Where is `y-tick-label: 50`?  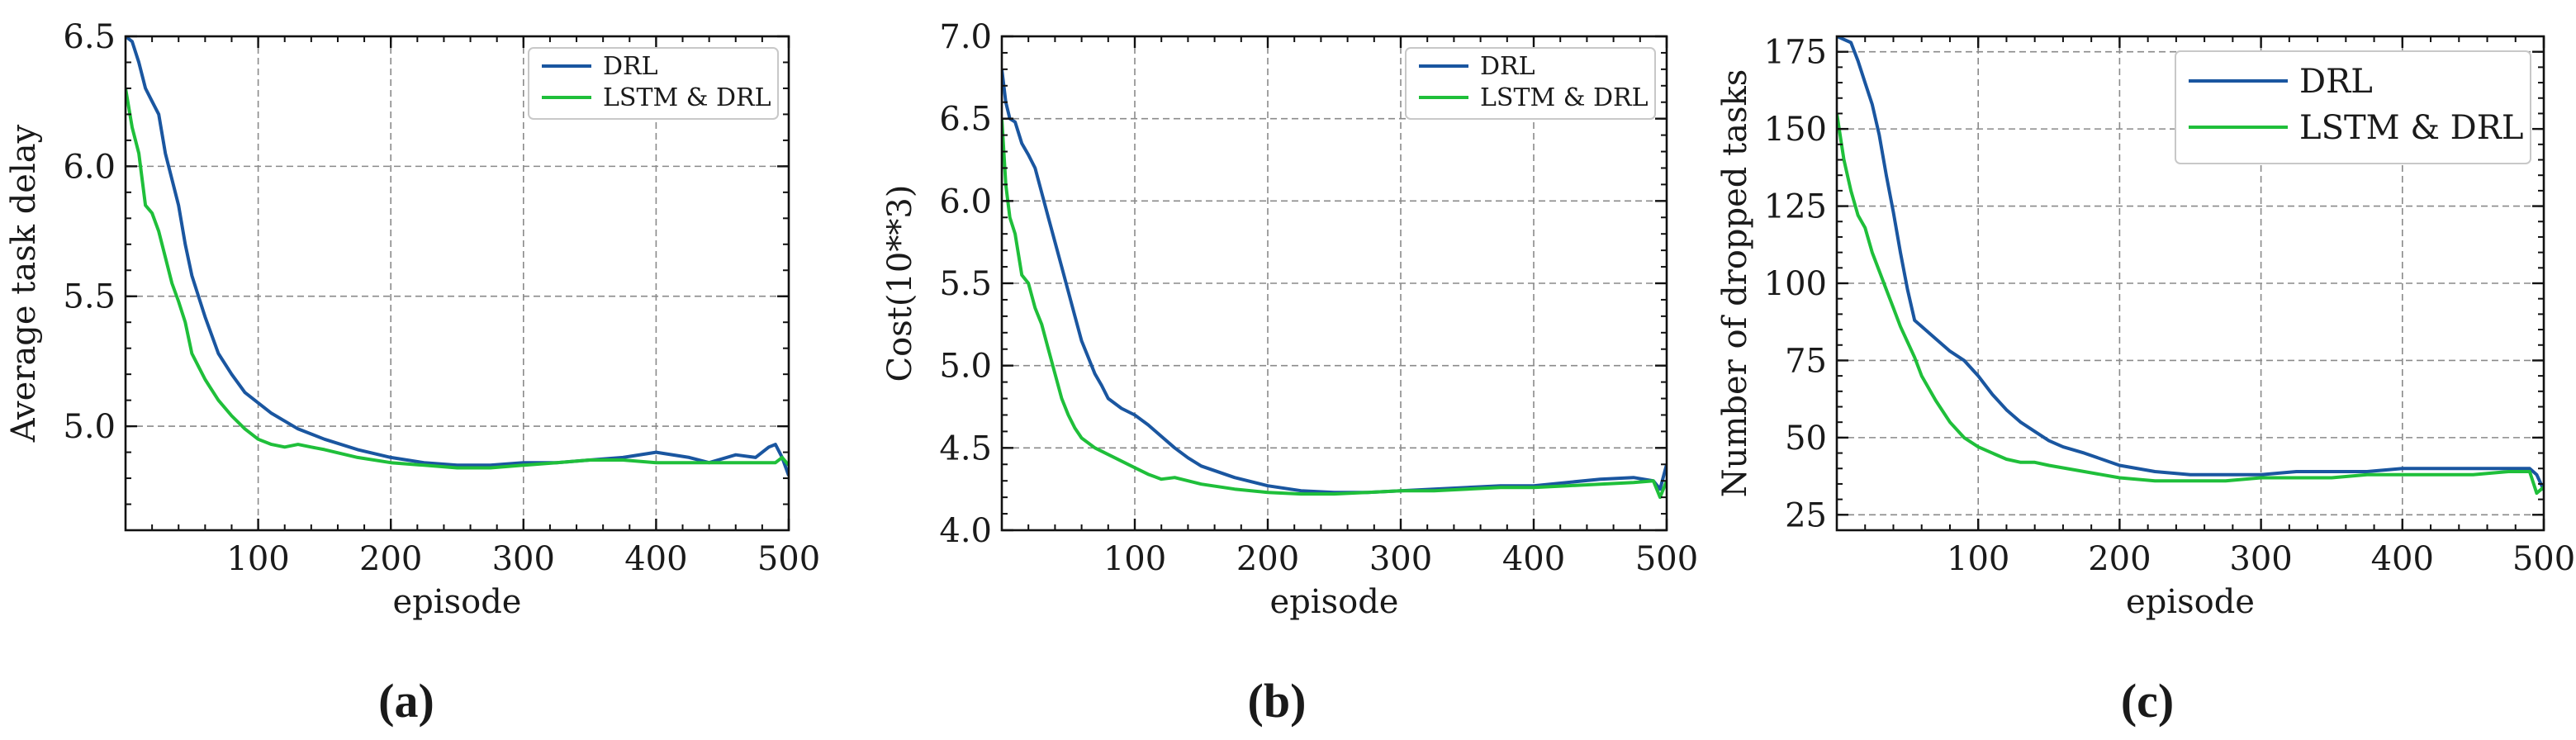
y-tick-label: 50 is located at coordinates (1806, 439).